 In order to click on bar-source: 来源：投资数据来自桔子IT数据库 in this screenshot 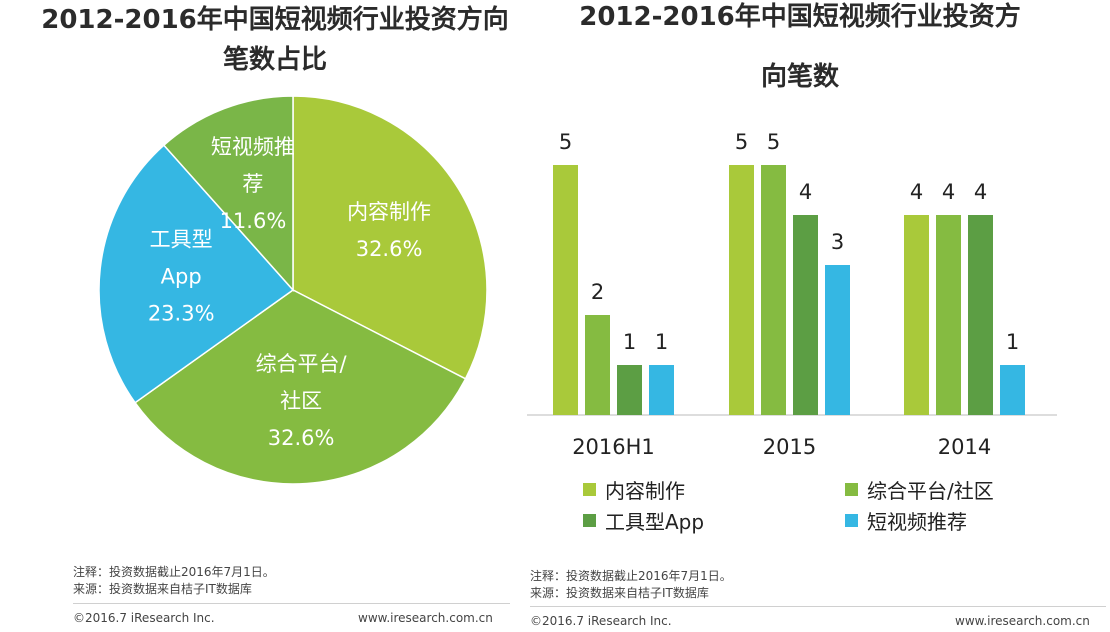, I will do `click(619, 593)`.